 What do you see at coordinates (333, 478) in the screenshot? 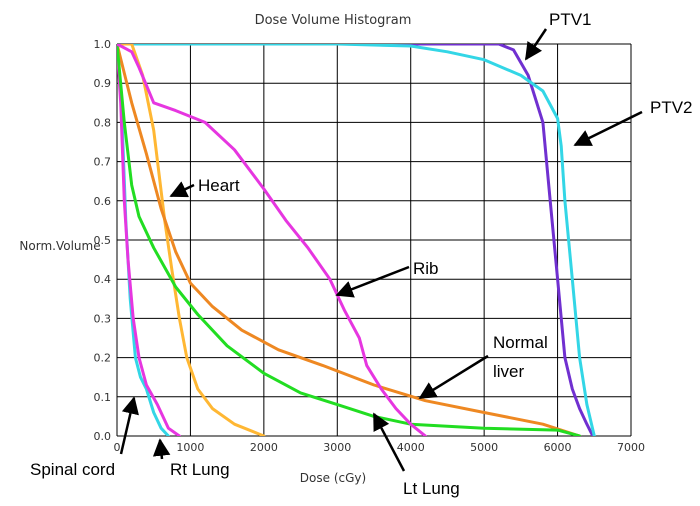
I see `x-axis-label: Dose (cGy)` at bounding box center [333, 478].